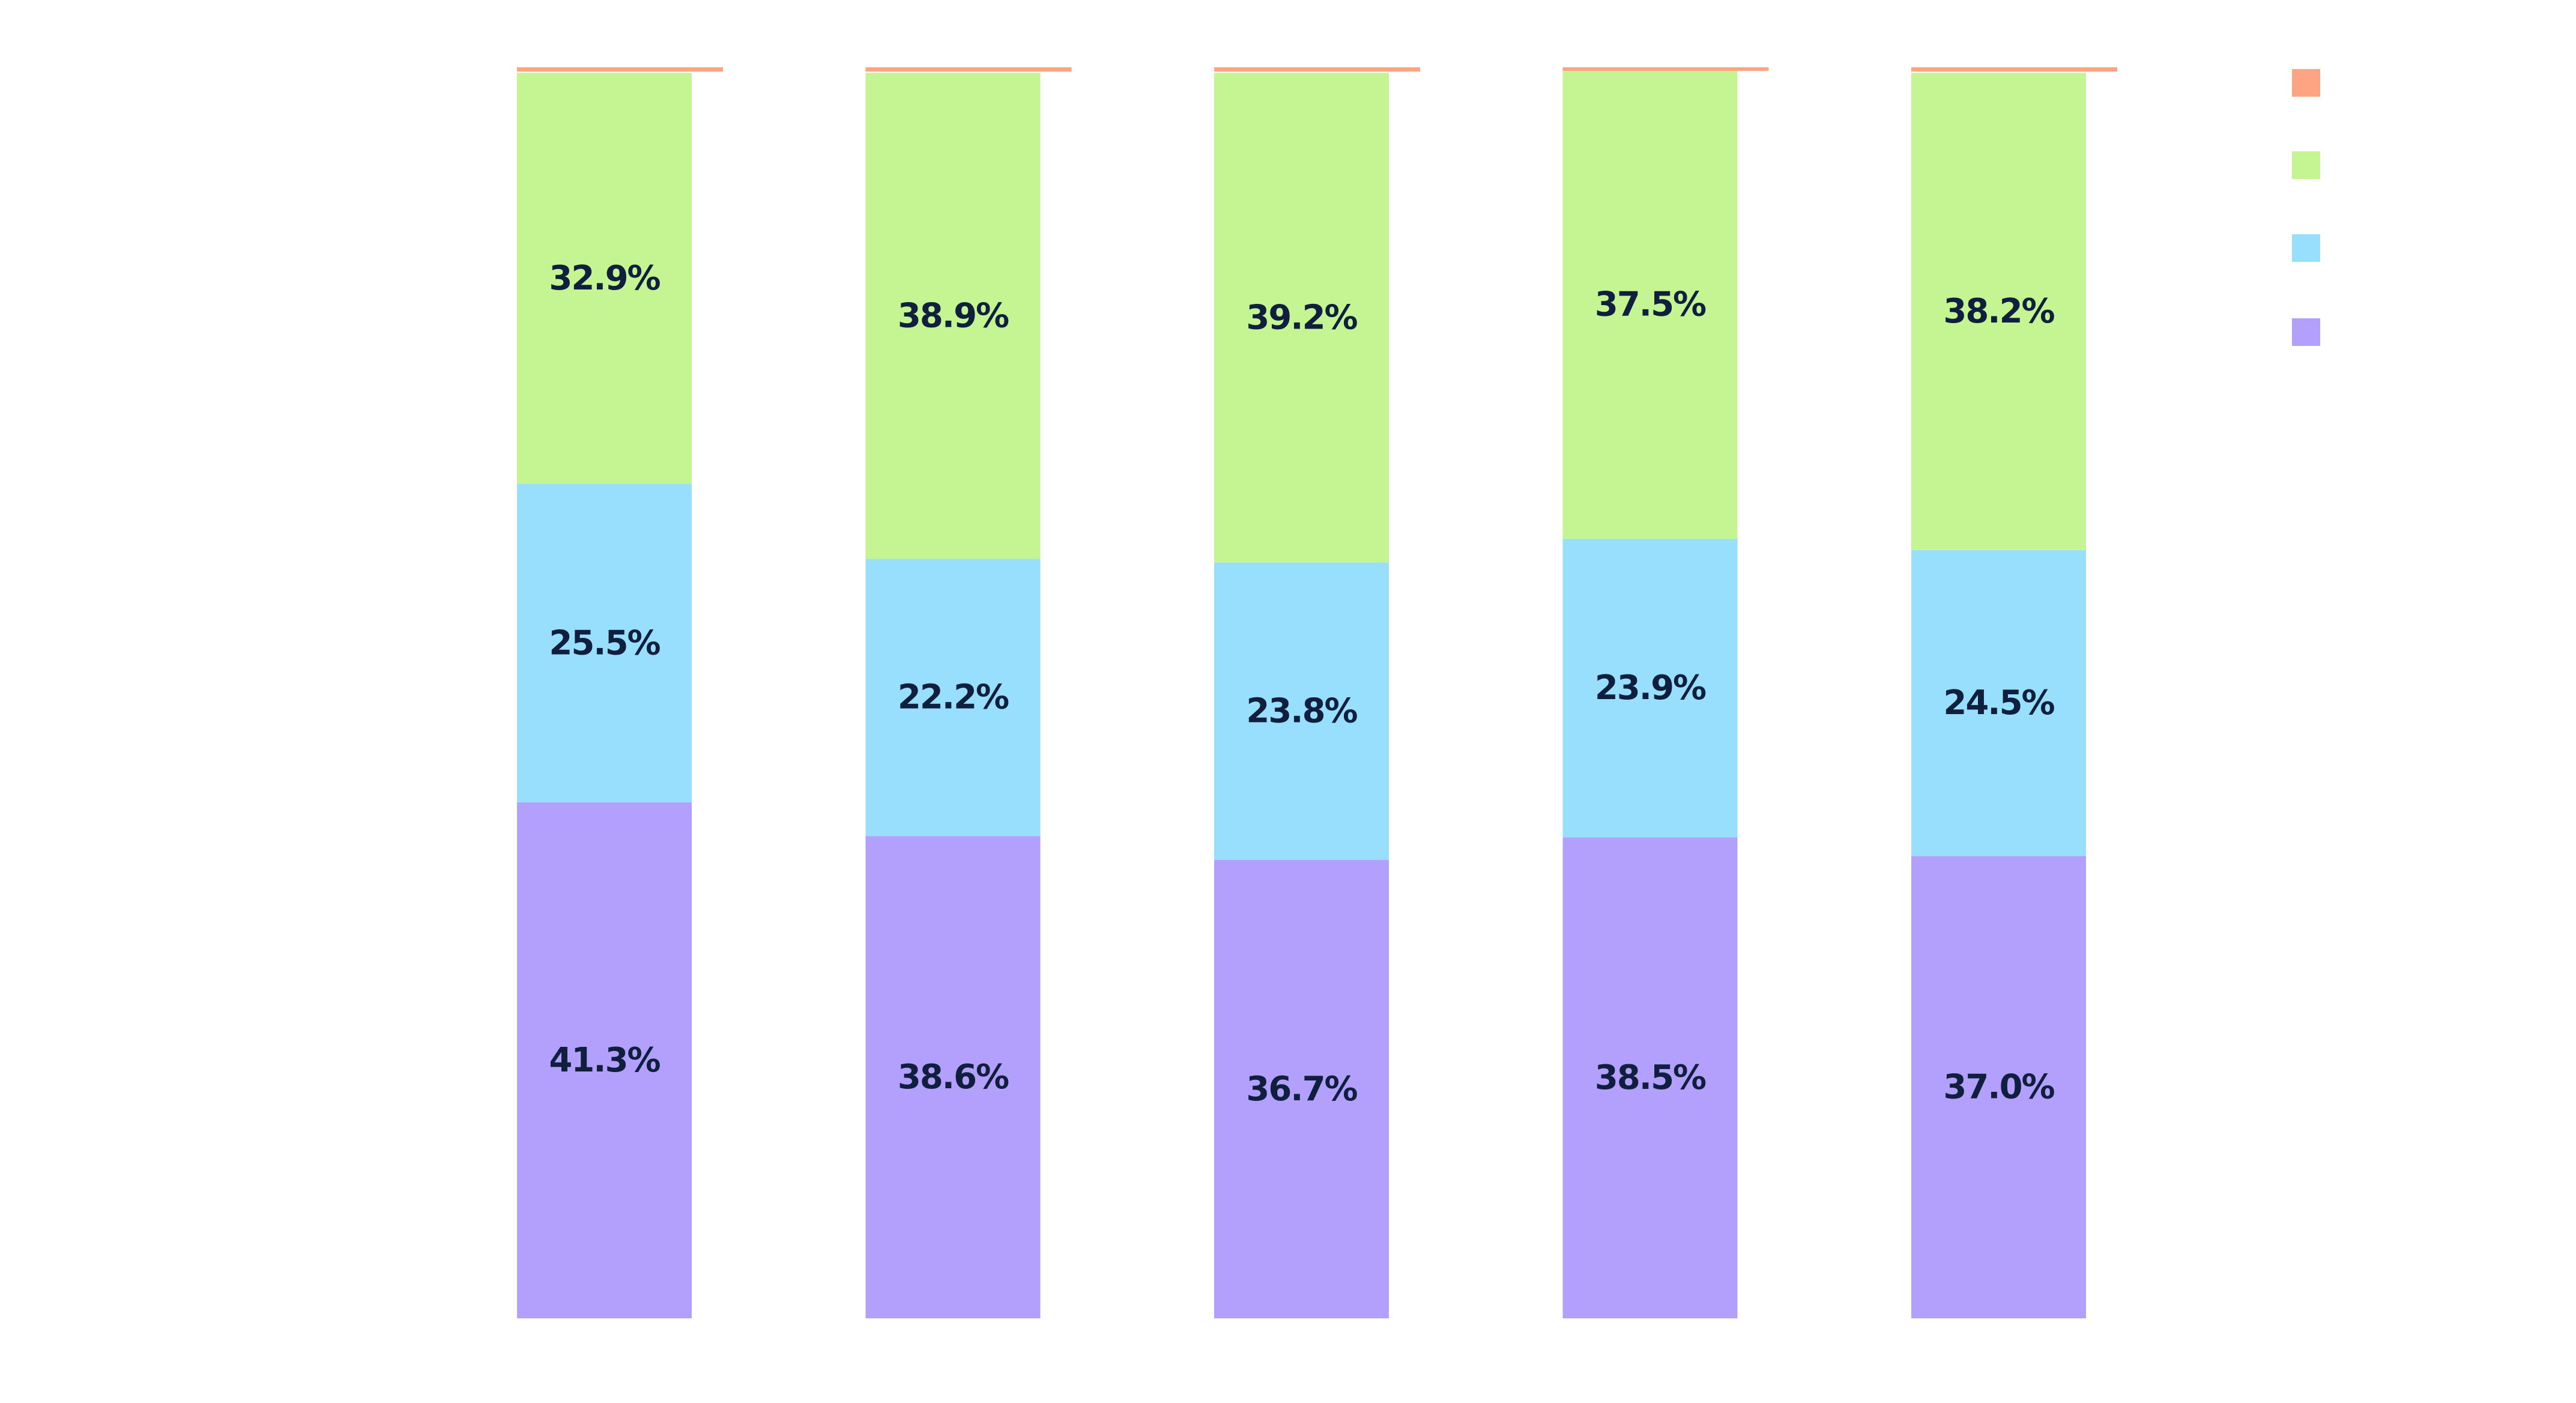 This screenshot has width=2576, height=1403. What do you see at coordinates (2306, 207) in the screenshot?
I see `legend` at bounding box center [2306, 207].